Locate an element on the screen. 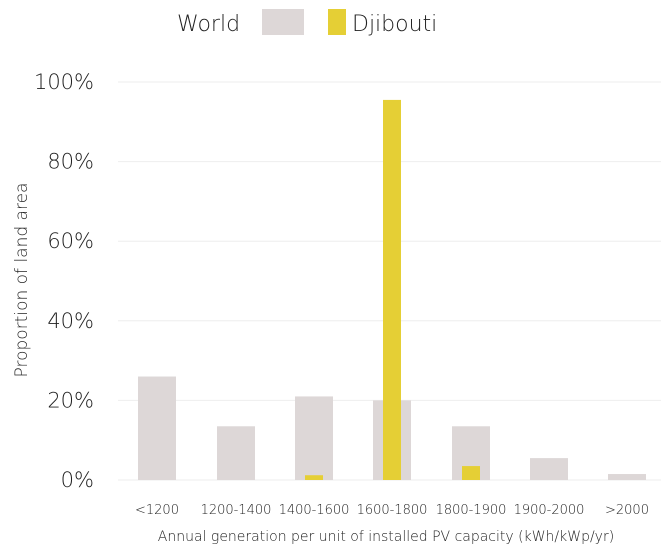 This screenshot has width=661, height=548. x-tick-label: 1800-1900 is located at coordinates (471, 510).